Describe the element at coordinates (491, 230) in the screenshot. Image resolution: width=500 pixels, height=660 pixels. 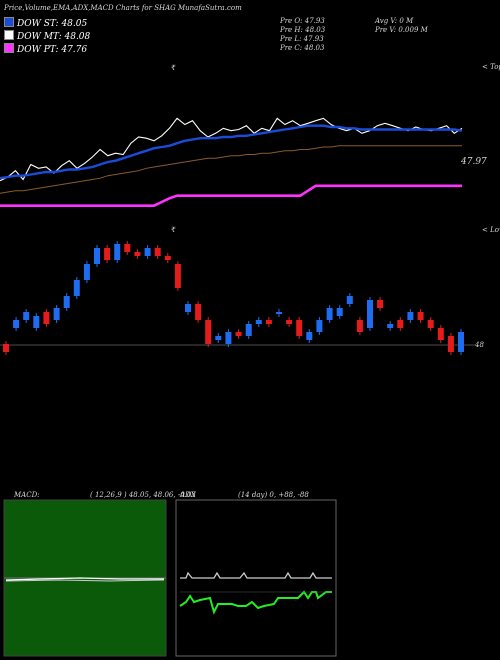
I see `low-tag: < Lowest` at that location.